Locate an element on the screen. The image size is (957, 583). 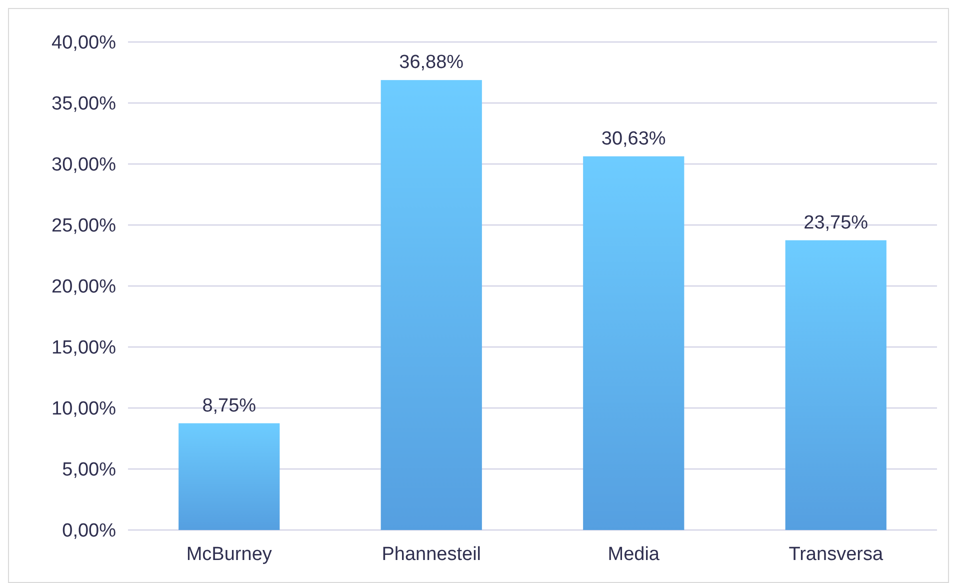
x-tick-label: Transversa is located at coordinates (836, 554).